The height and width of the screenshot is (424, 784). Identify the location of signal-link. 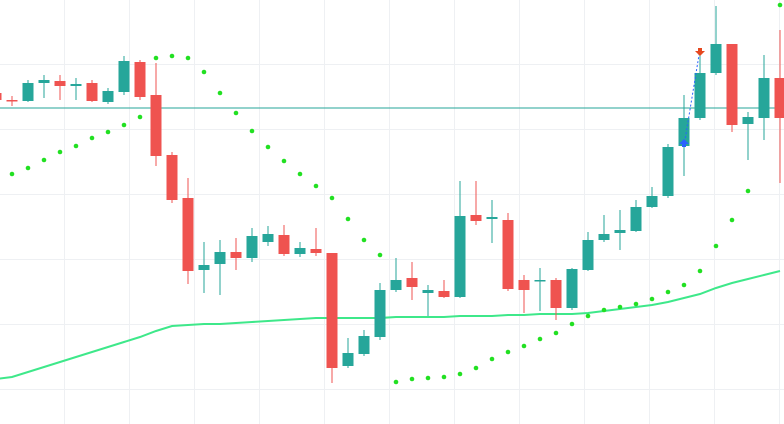
(692, 97).